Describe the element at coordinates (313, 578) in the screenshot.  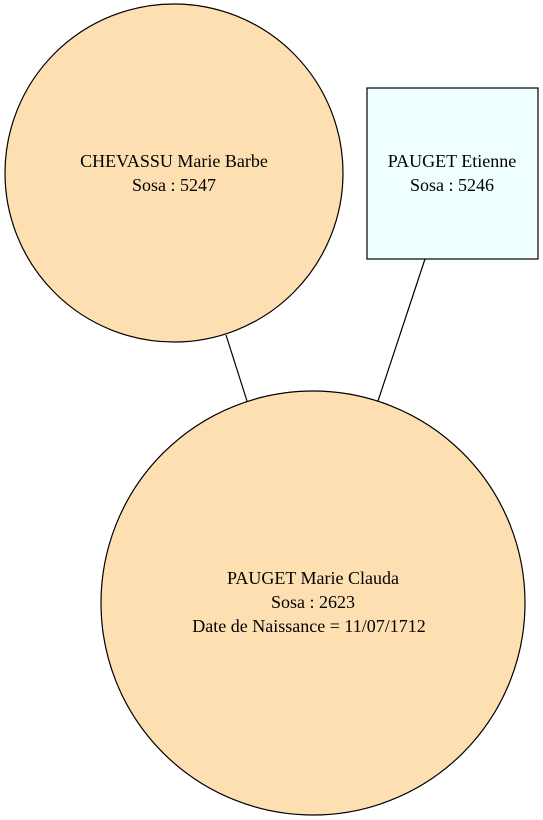
I see `child-name: PAUGET Marie Clauda` at that location.